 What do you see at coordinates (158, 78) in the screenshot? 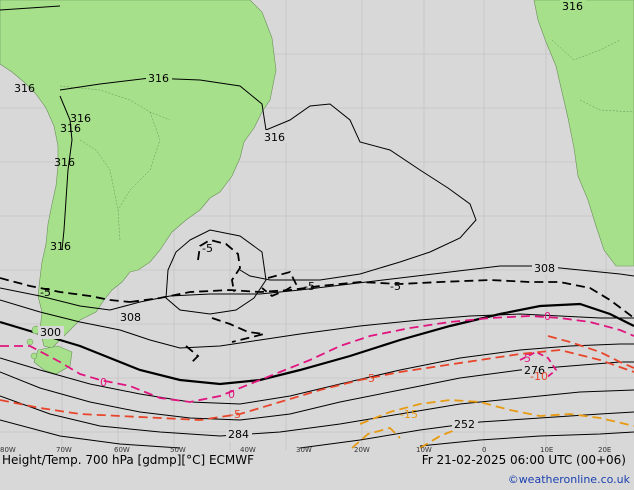
I see `label-316-brazil: 316` at bounding box center [158, 78].